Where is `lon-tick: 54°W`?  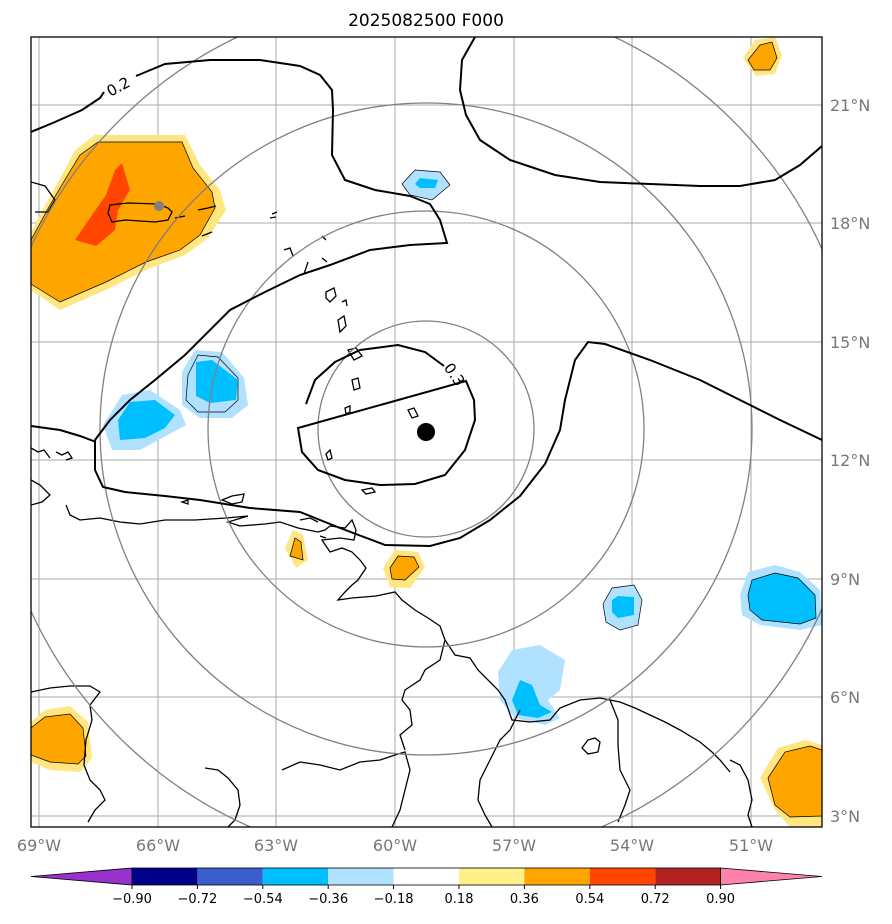
lon-tick: 54°W is located at coordinates (632, 845).